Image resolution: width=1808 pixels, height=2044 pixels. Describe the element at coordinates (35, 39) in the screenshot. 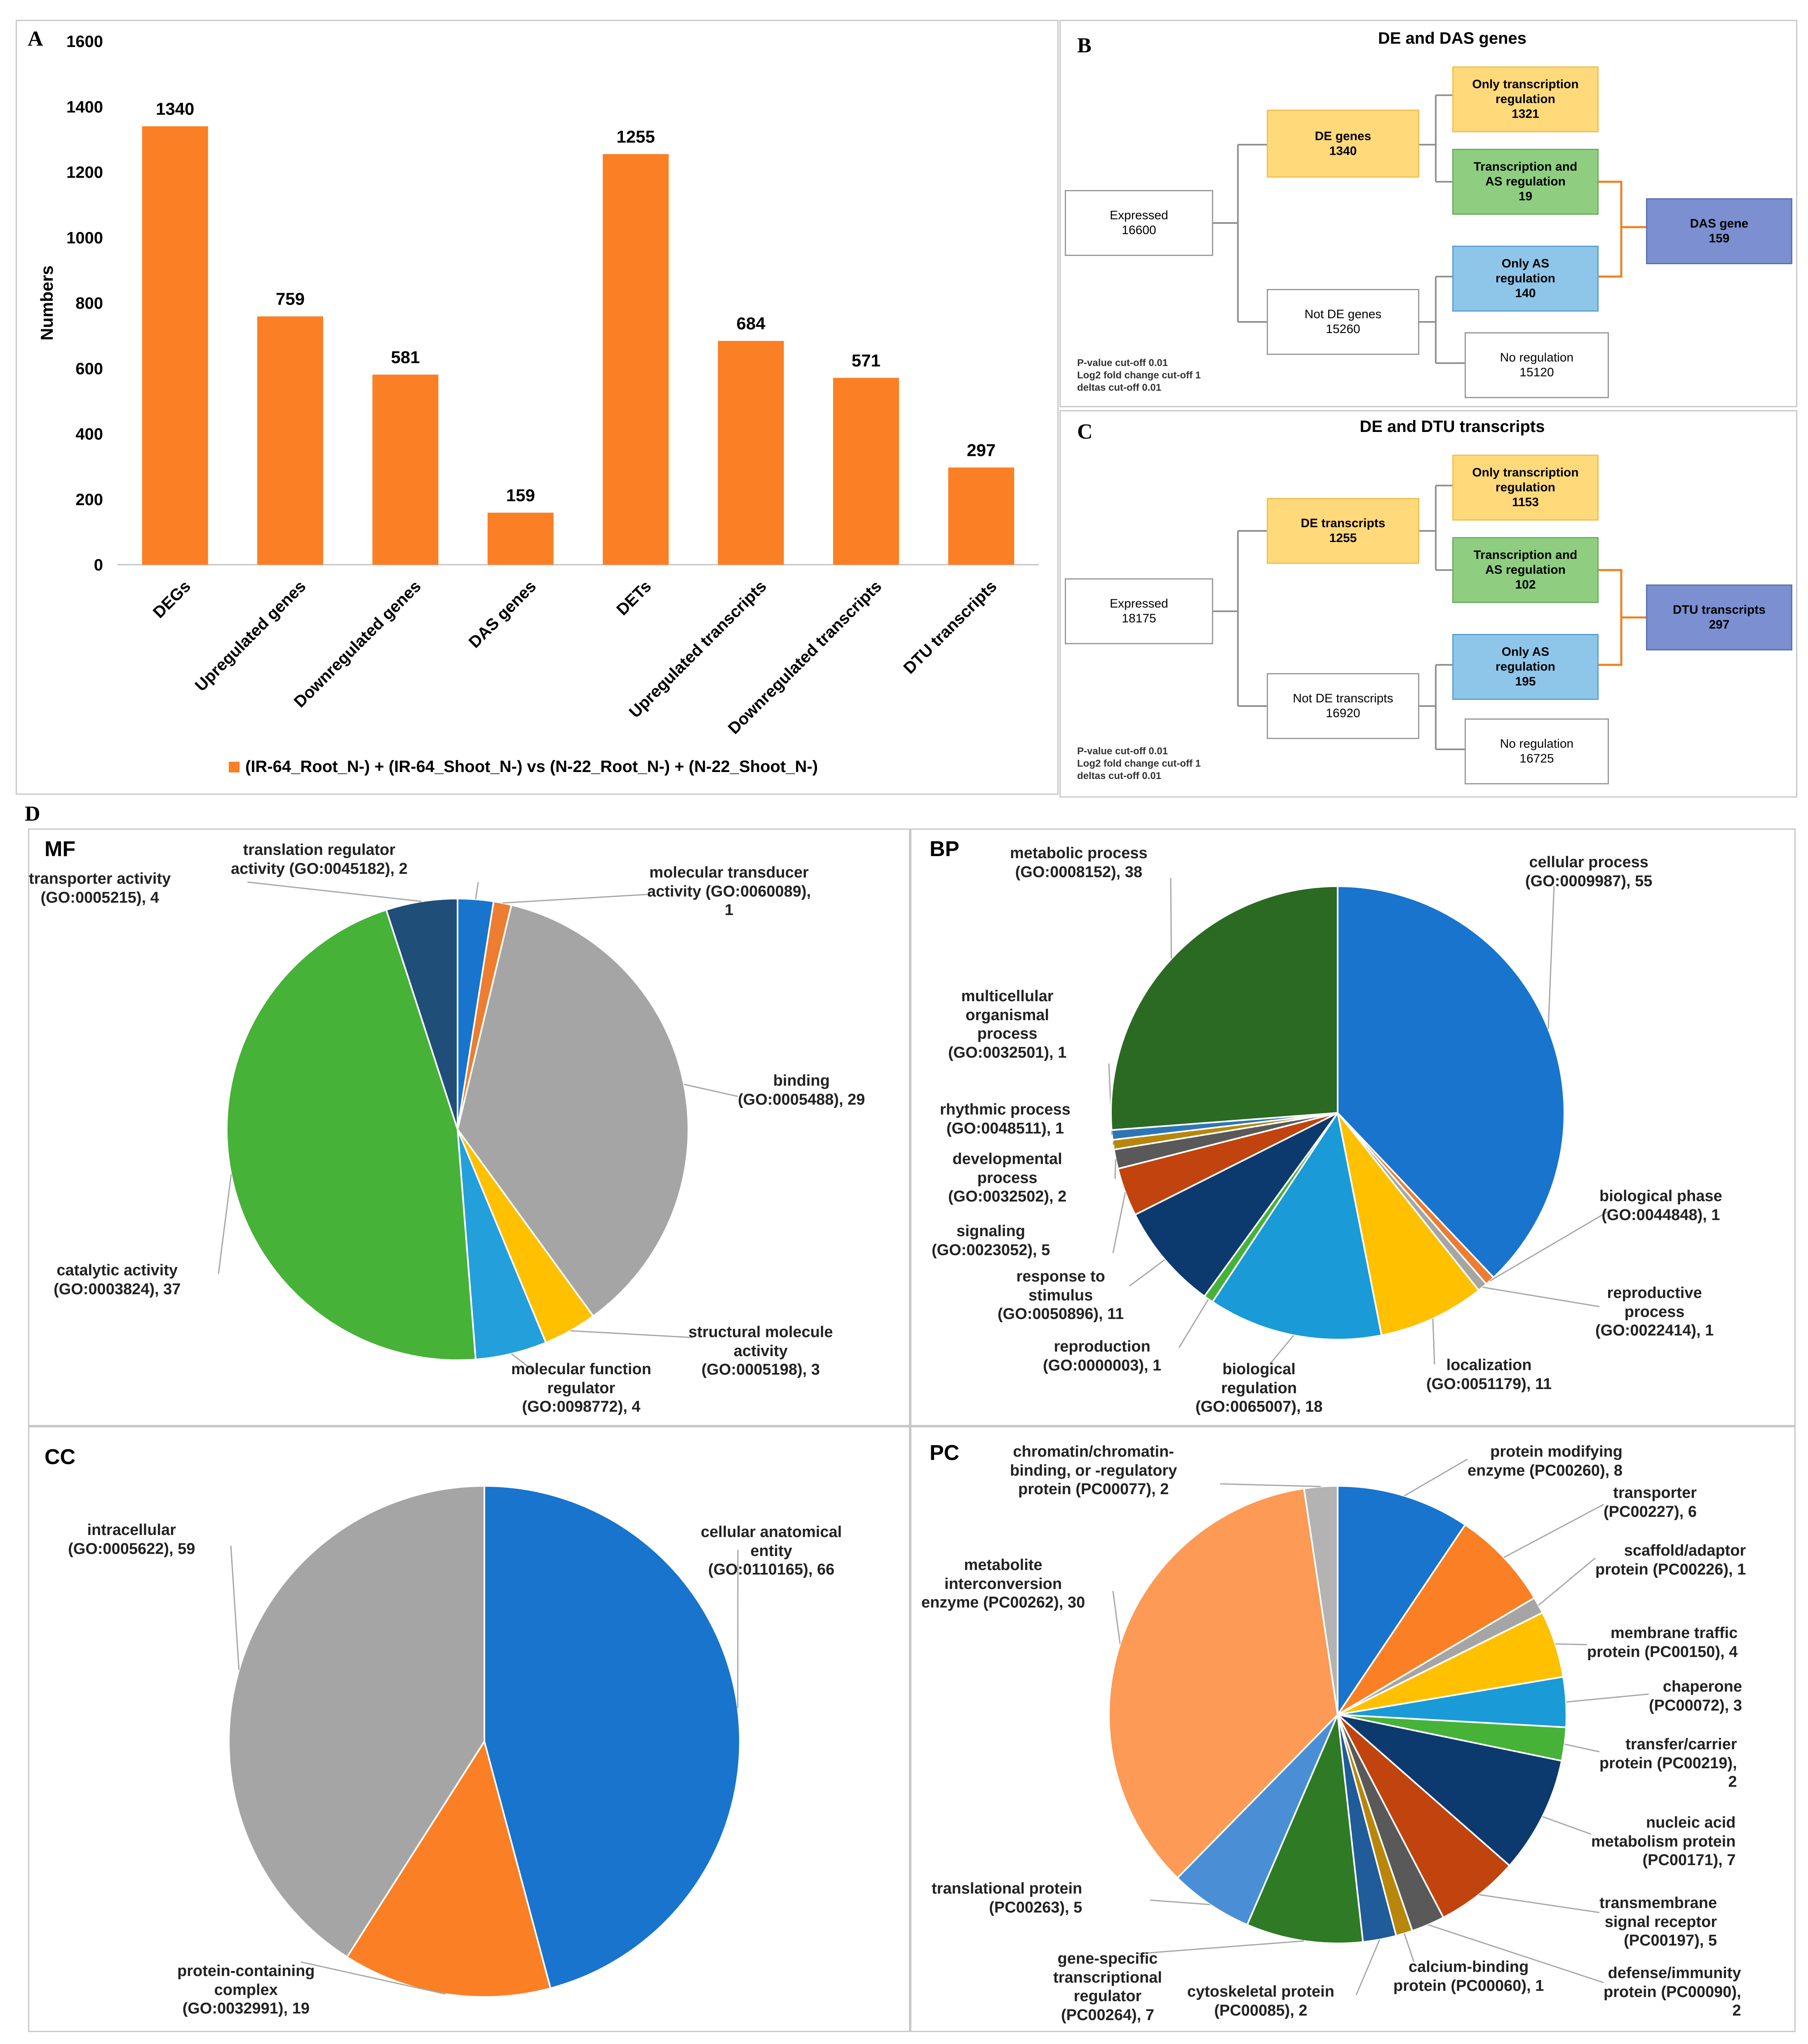

I see `panel-letter-a: A` at that location.